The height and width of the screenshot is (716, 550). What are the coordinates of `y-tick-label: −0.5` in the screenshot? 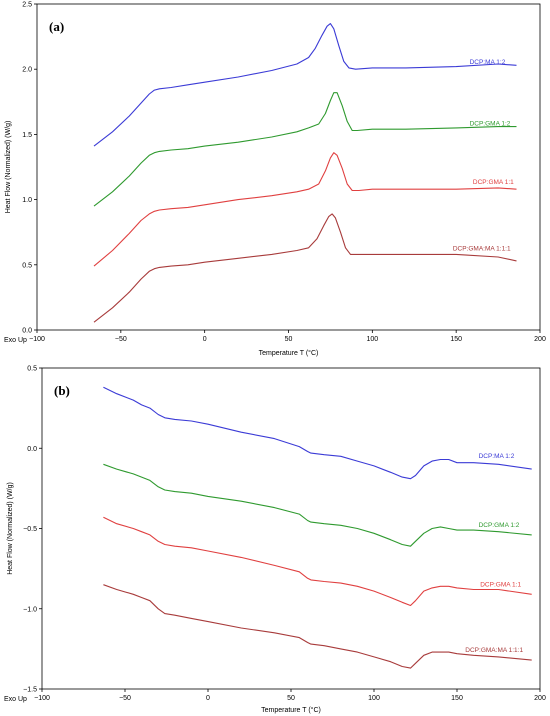 It's located at (30, 529).